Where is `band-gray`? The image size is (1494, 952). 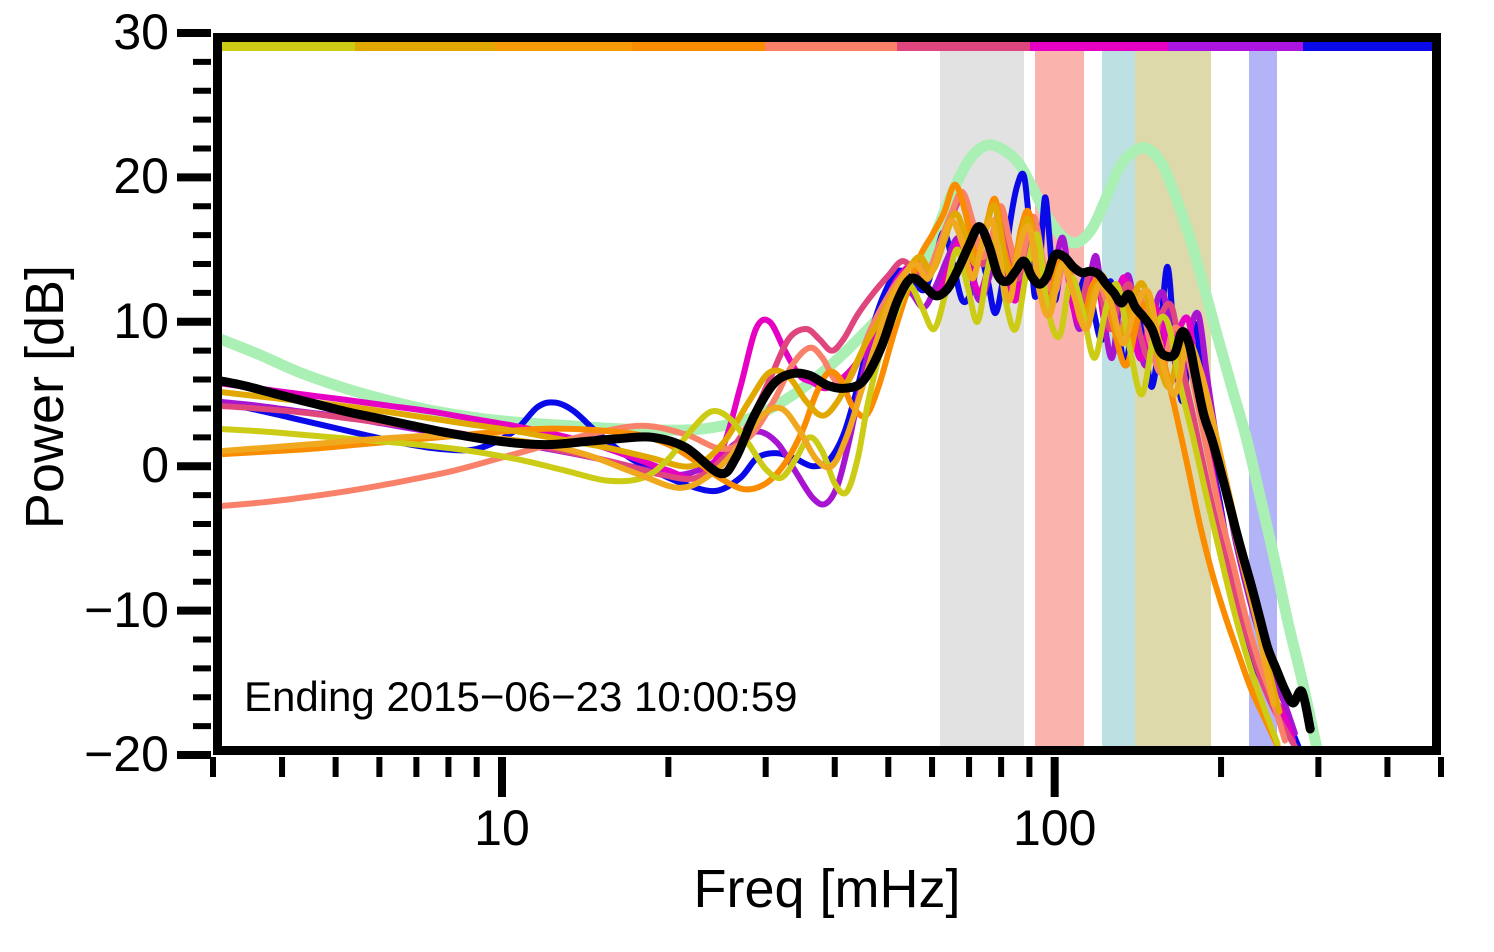 band-gray is located at coordinates (981, 400).